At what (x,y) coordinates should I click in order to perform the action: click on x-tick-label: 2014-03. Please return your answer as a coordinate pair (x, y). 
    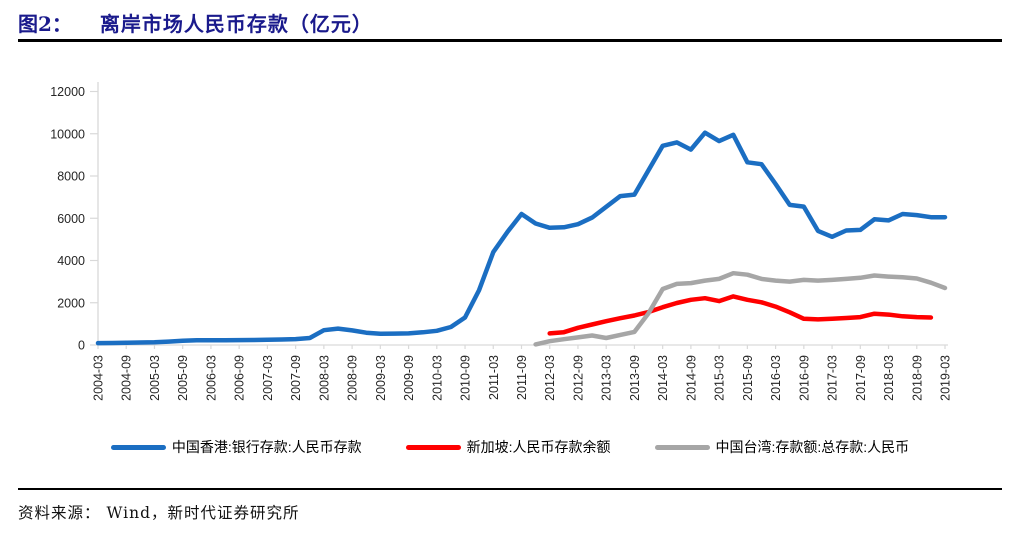
    Looking at the image, I should click on (663, 378).